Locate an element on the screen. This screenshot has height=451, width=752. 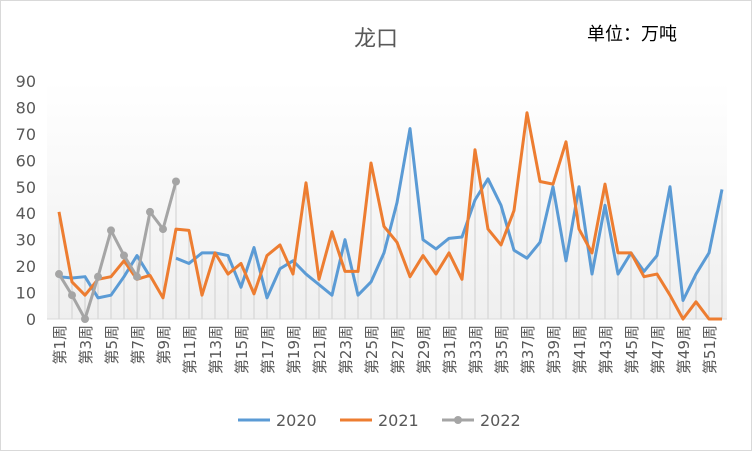
x-tick-label: 第11周 is located at coordinates (190, 349).